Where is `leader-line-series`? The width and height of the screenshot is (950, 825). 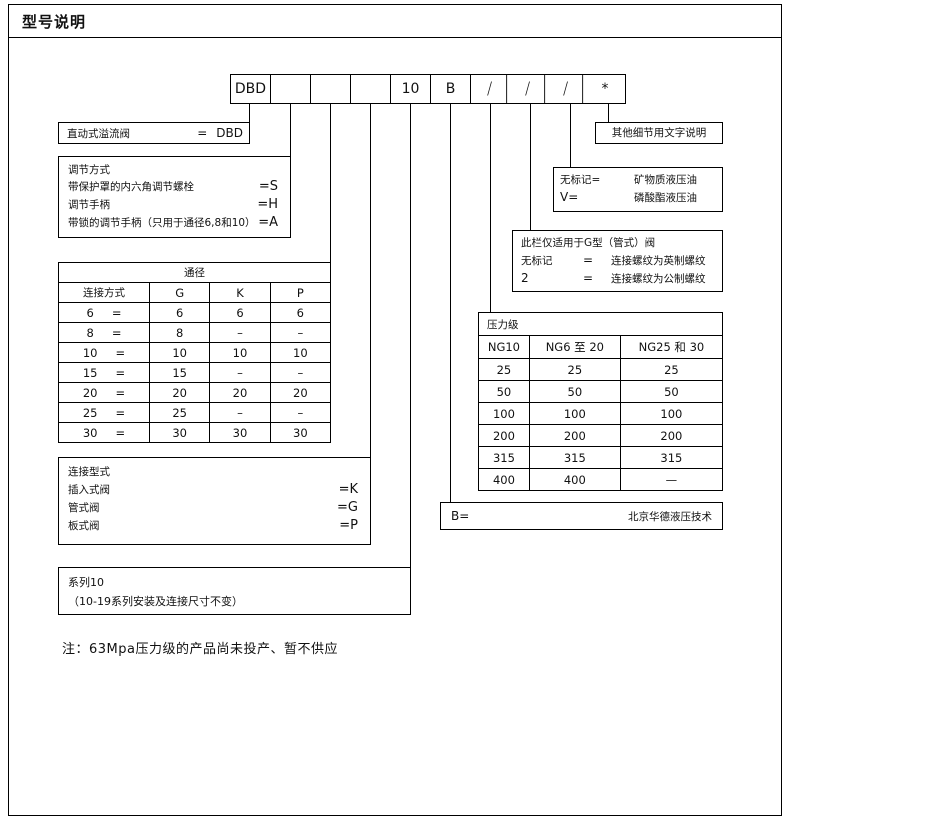 leader-line-series is located at coordinates (410, 335).